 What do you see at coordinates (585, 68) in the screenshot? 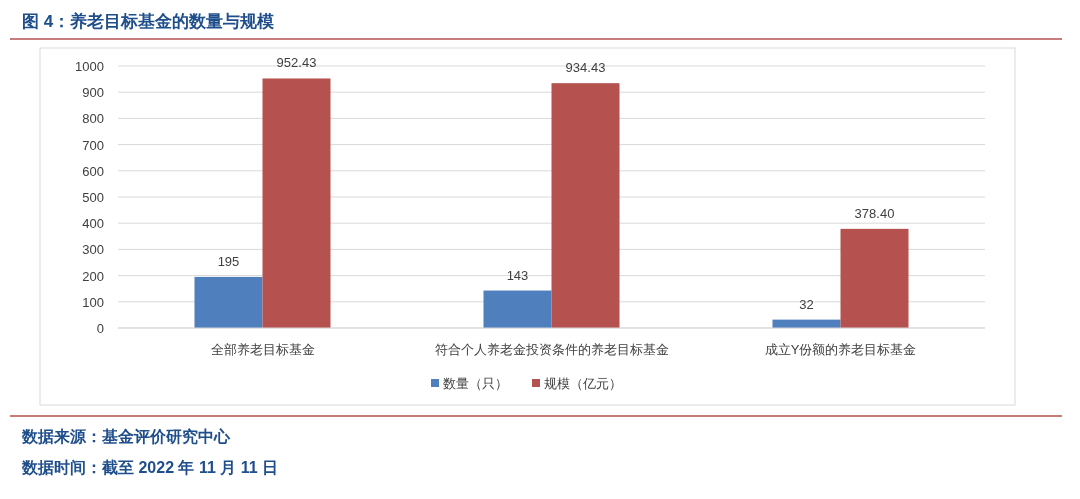
I see `data-label: 934.43` at bounding box center [585, 68].